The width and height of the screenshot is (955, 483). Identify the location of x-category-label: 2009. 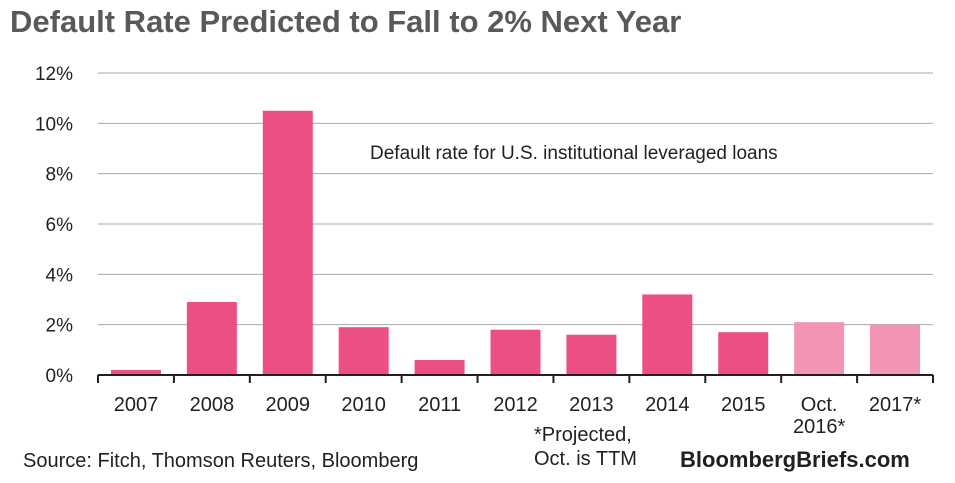
(288, 405).